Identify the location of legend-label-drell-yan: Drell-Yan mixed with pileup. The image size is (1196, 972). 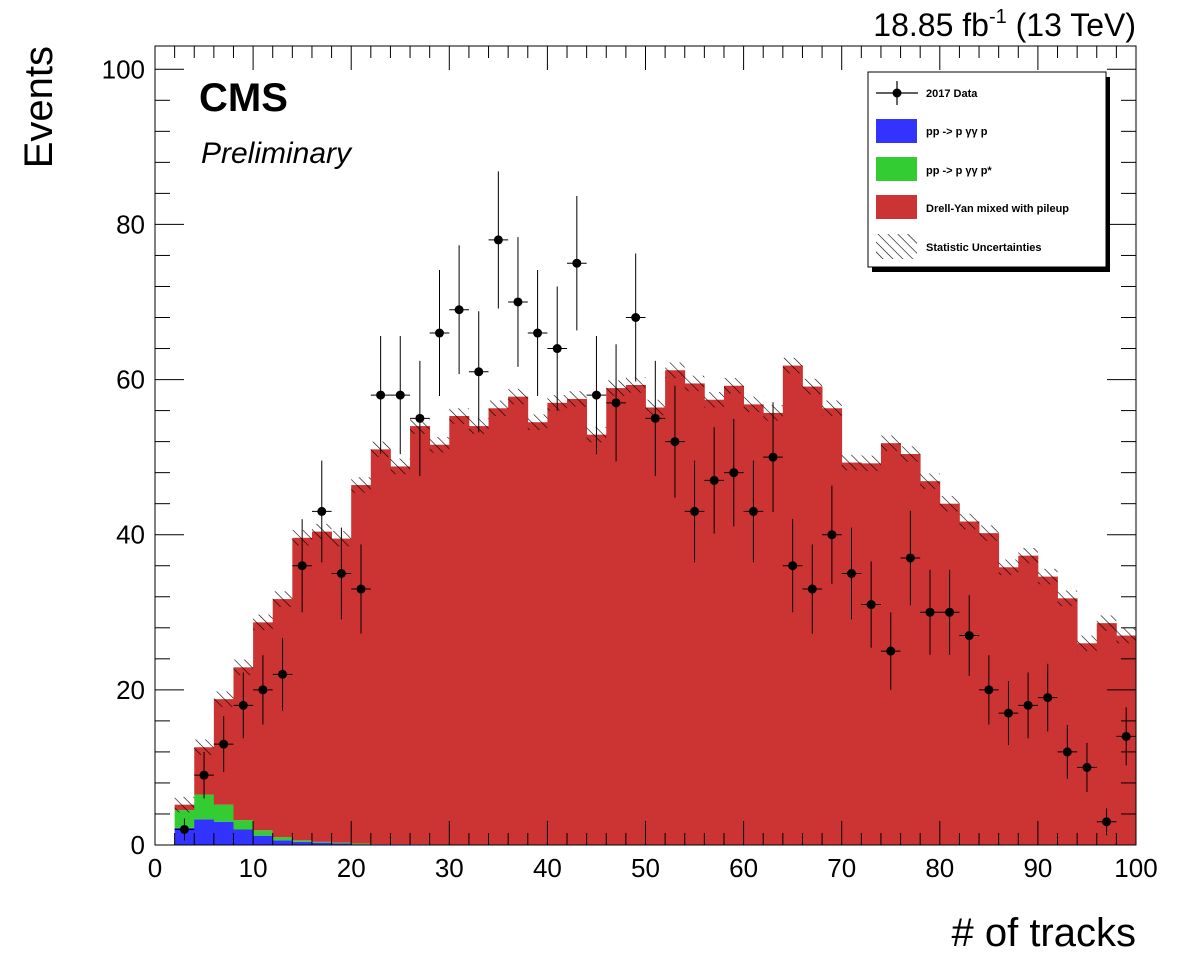
(997, 209).